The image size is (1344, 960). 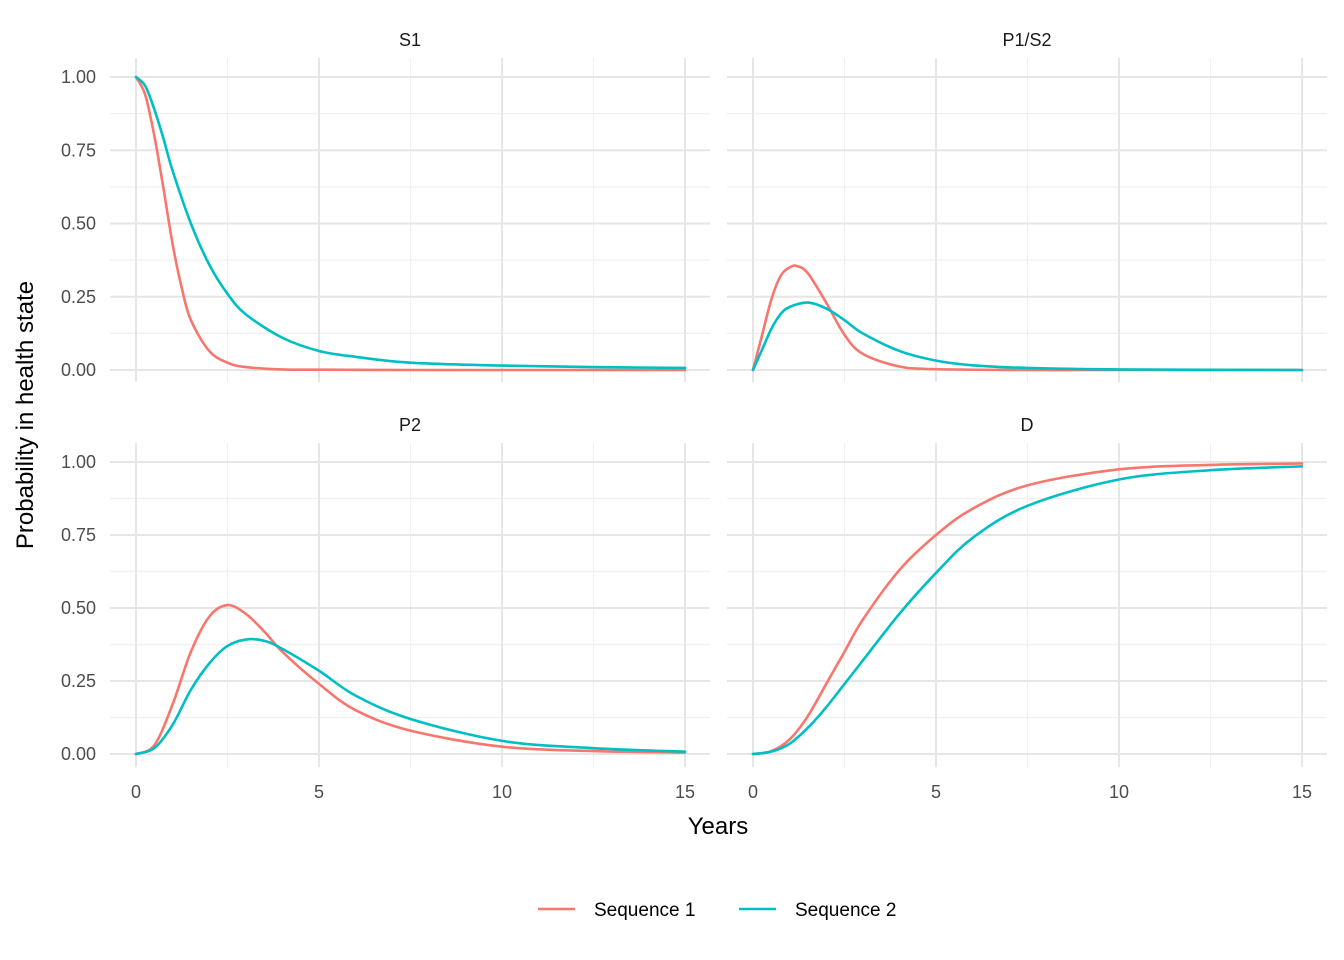 I want to click on legend-label: Sequence 2, so click(x=845, y=910).